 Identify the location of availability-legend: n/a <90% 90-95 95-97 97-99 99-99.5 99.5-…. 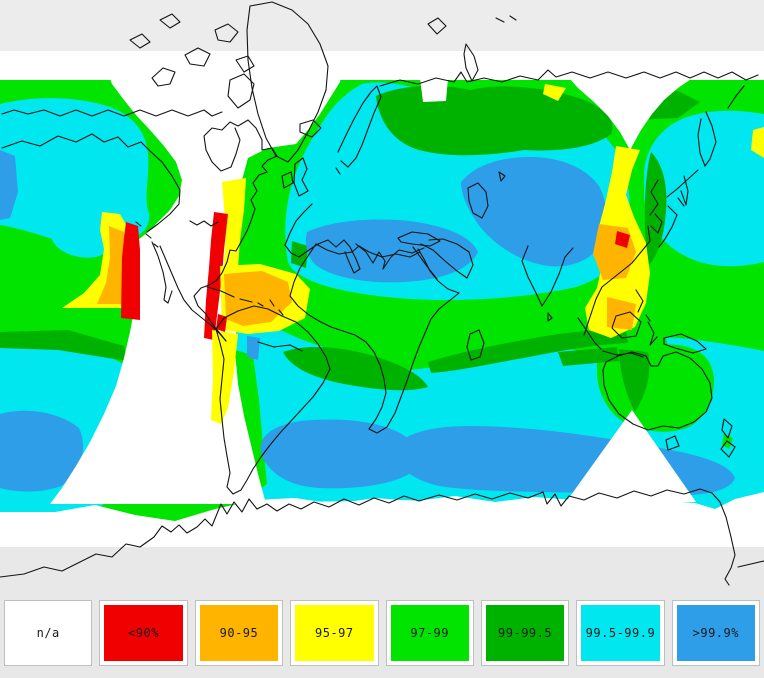
(382, 633).